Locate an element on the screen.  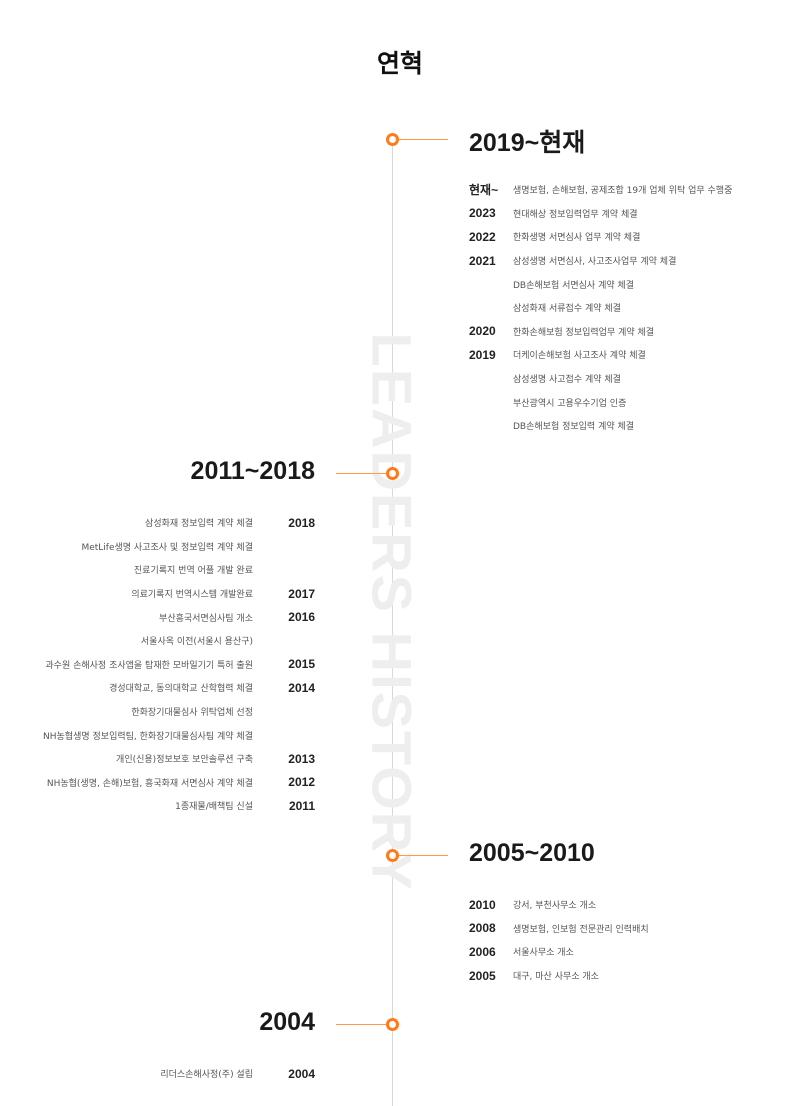
history-item: MetLife생명 사고조사 및 정보입력 계약 체결 is located at coordinates (179, 547).